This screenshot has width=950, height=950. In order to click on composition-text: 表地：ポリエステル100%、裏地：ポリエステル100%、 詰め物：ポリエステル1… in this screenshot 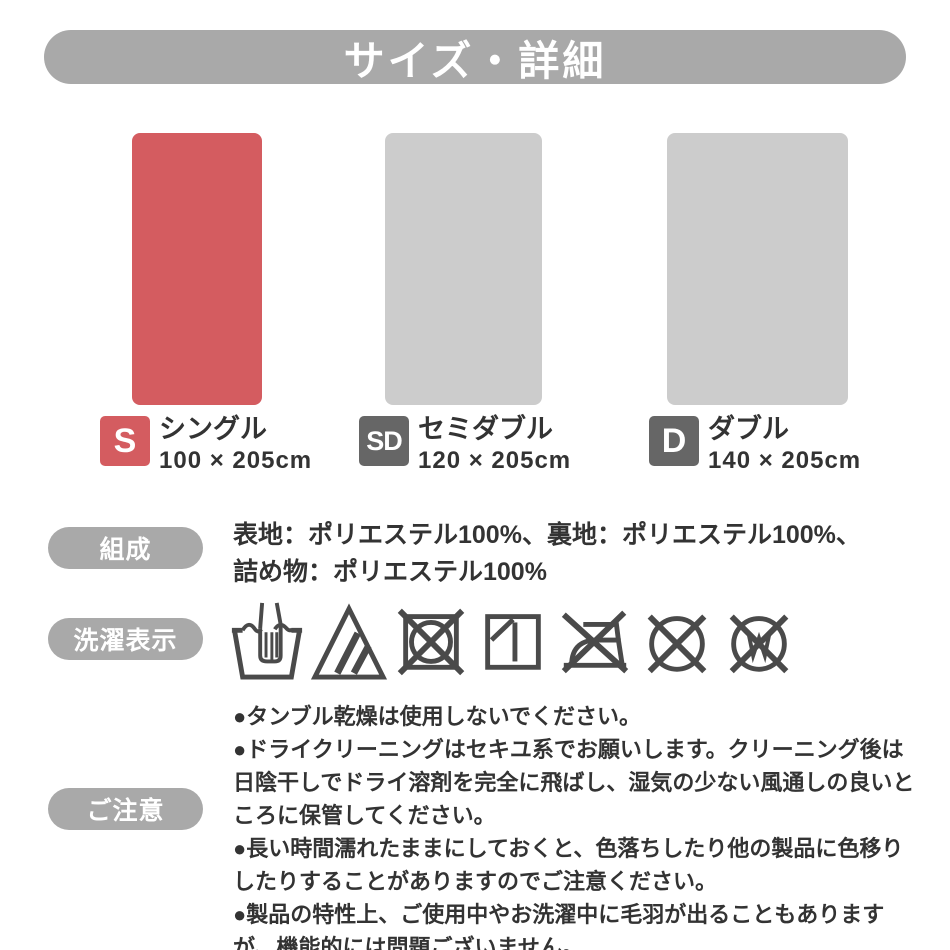, I will do `click(578, 554)`.